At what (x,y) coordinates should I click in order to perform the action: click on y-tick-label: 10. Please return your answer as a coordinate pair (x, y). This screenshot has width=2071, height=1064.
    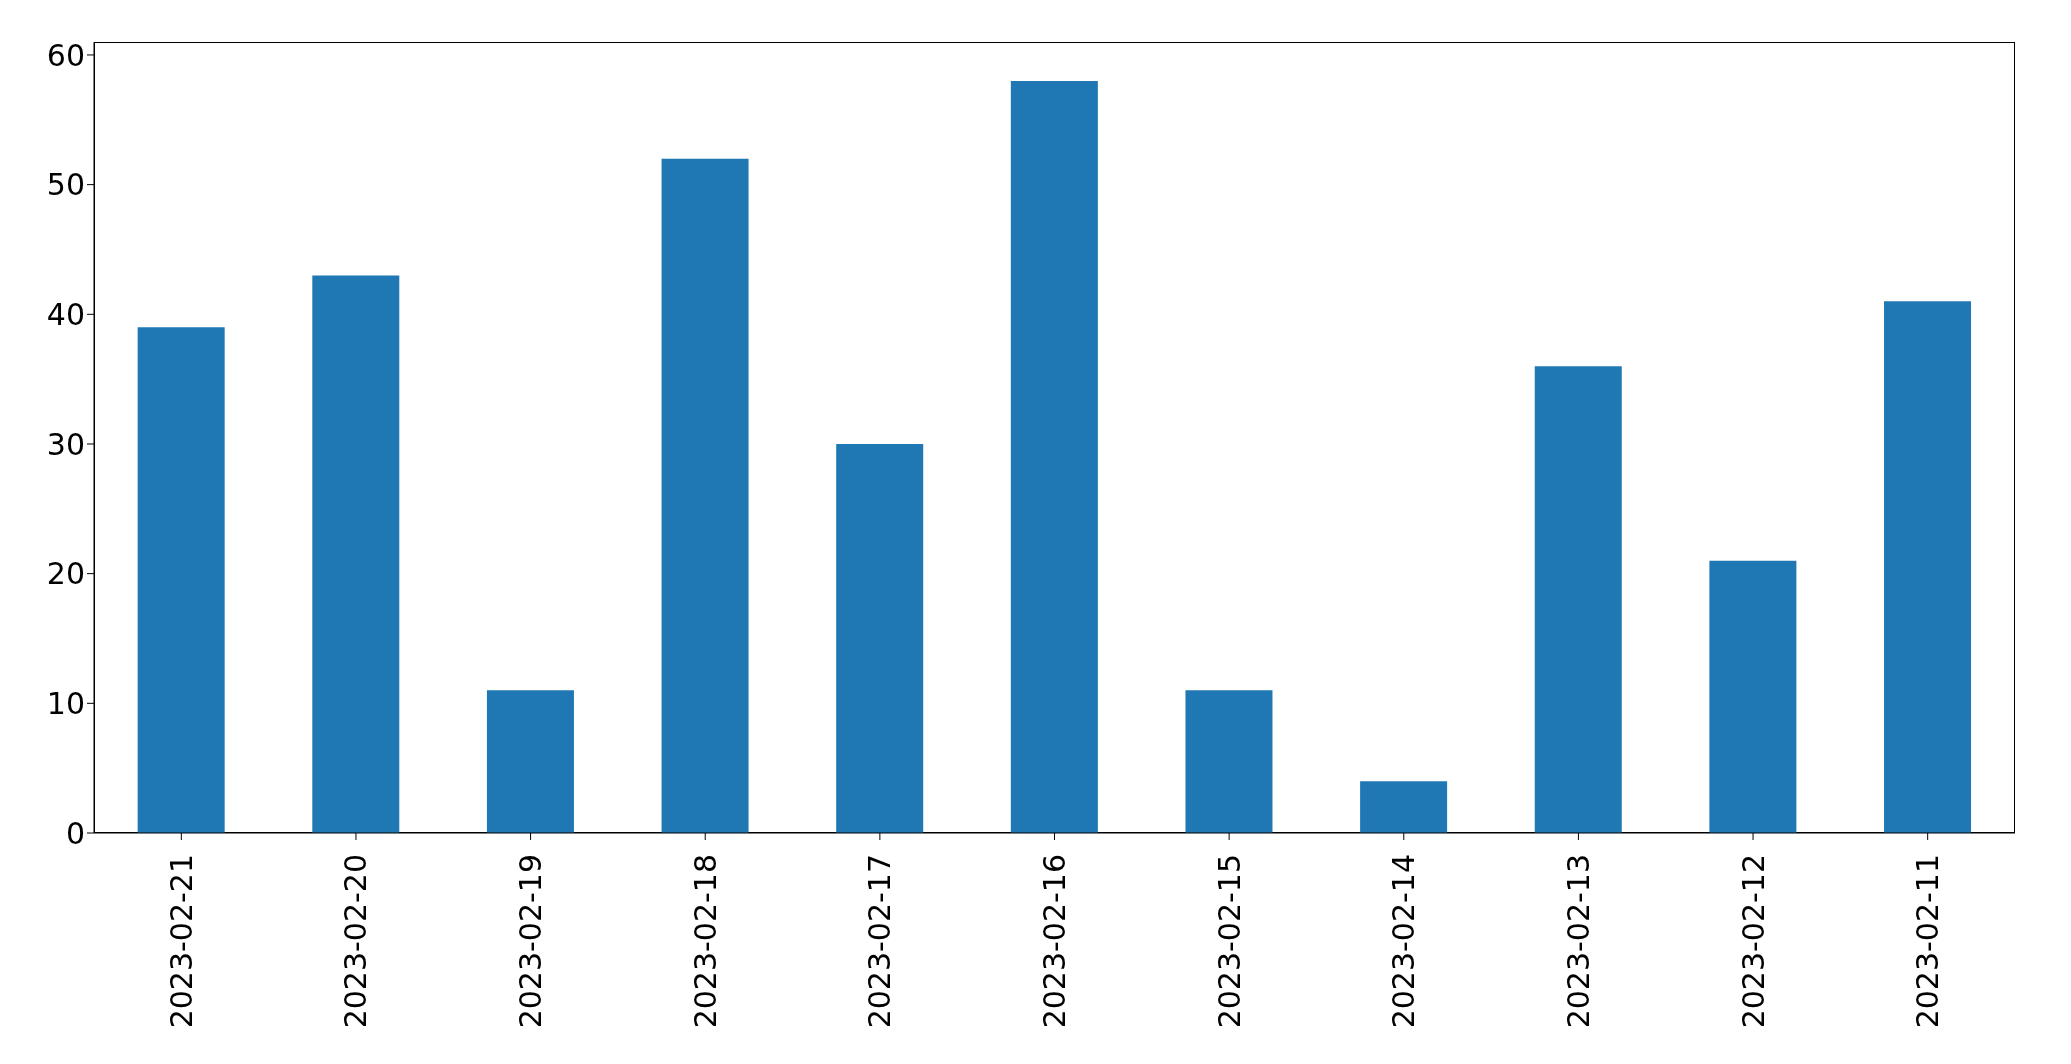
    Looking at the image, I should click on (65, 703).